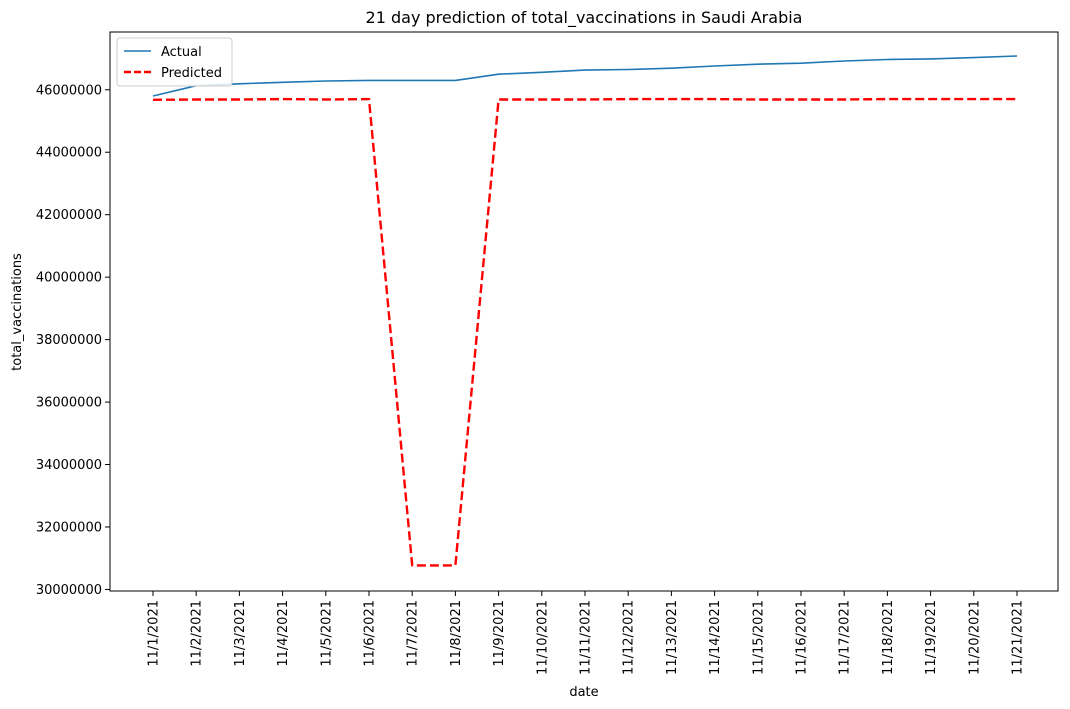 This screenshot has width=1070, height=709. I want to click on x-tick-label: 11/18/2021, so click(888, 637).